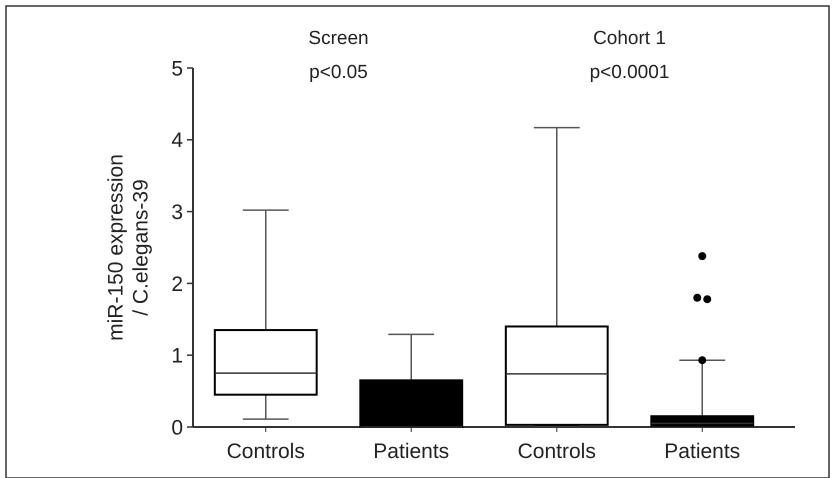 The height and width of the screenshot is (478, 835). Describe the element at coordinates (177, 284) in the screenshot. I see `y-tick-label: 2` at that location.